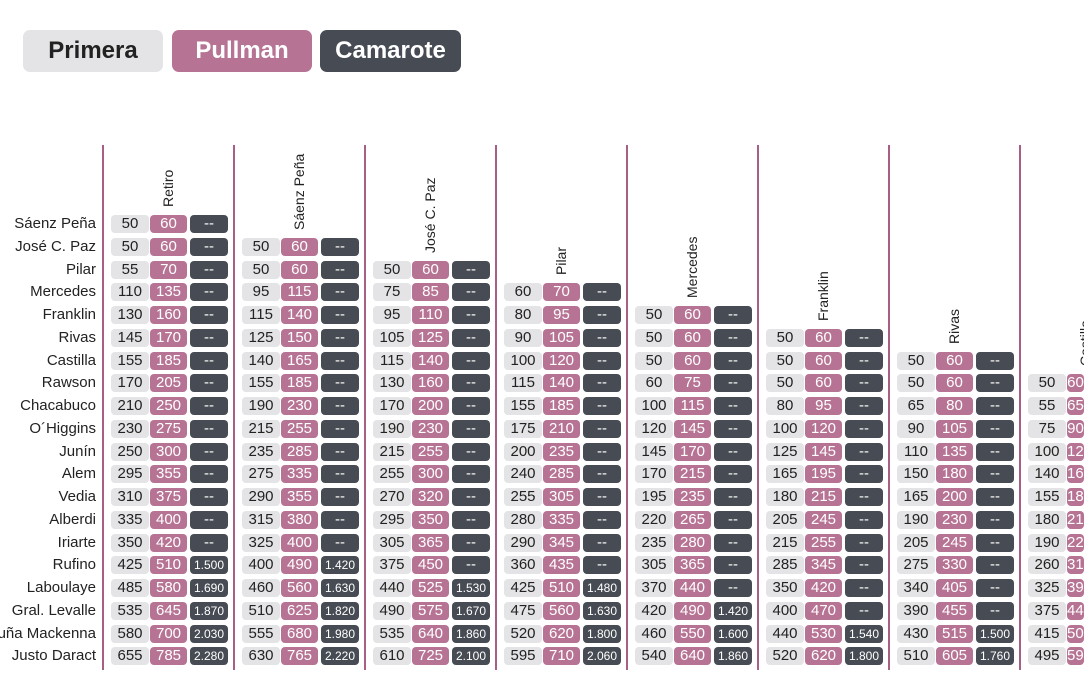 This screenshot has height=674, width=1084. I want to click on fare-pullman: 120, so click(823, 428).